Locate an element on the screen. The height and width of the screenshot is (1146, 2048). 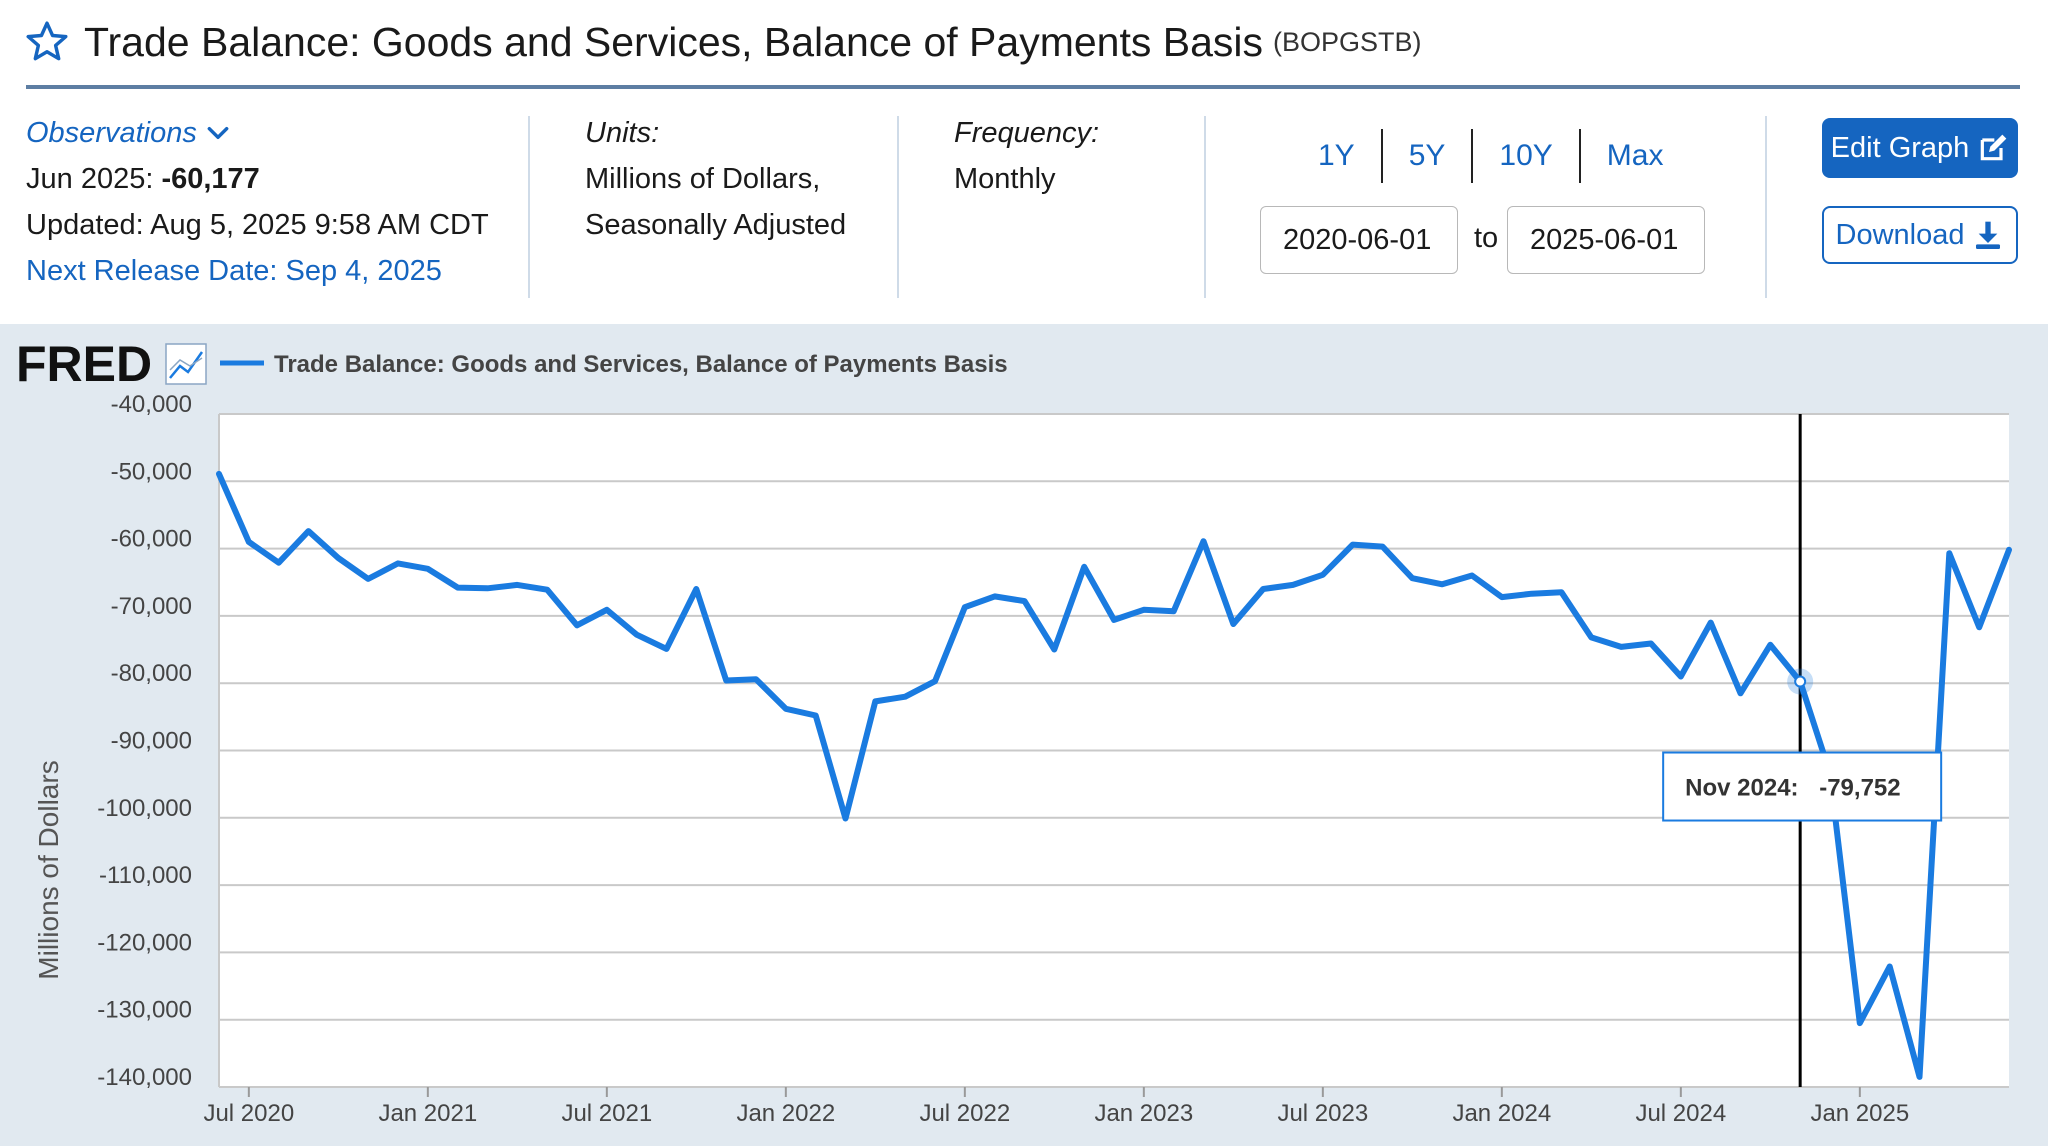
range-buttons: 1Y 5Y 10Y Max is located at coordinates (1490, 156).